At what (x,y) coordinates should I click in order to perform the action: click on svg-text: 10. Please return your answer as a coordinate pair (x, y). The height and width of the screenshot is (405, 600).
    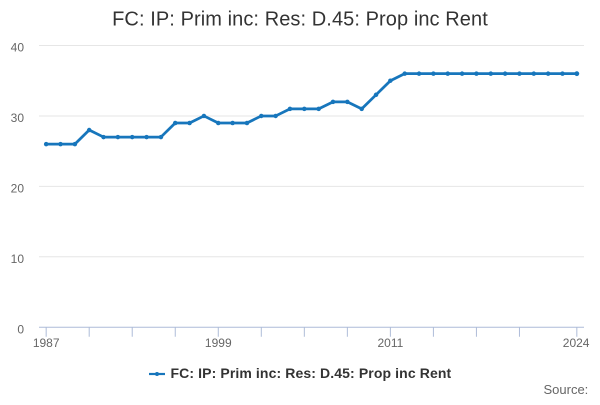
    Looking at the image, I should click on (18, 259).